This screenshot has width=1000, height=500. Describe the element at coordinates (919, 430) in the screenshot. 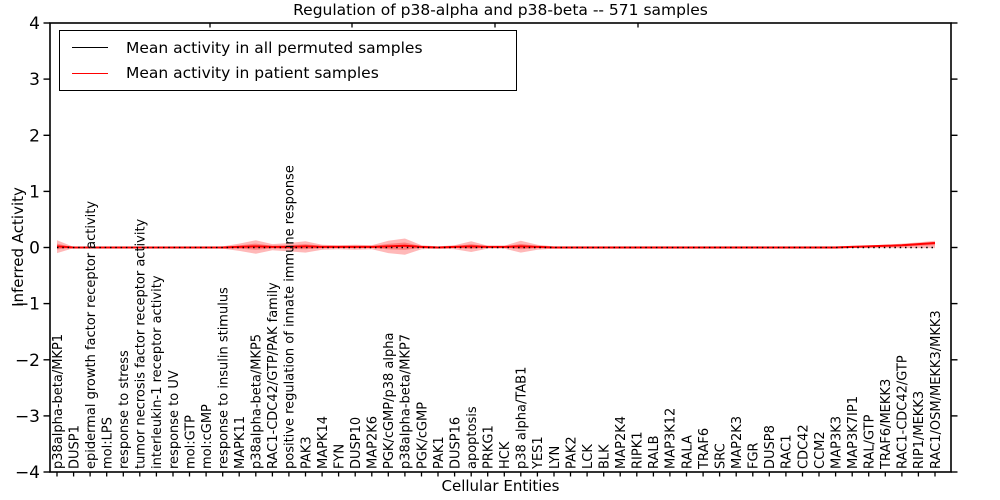

I see `x-tick-label: RIP1/MEKK3` at that location.